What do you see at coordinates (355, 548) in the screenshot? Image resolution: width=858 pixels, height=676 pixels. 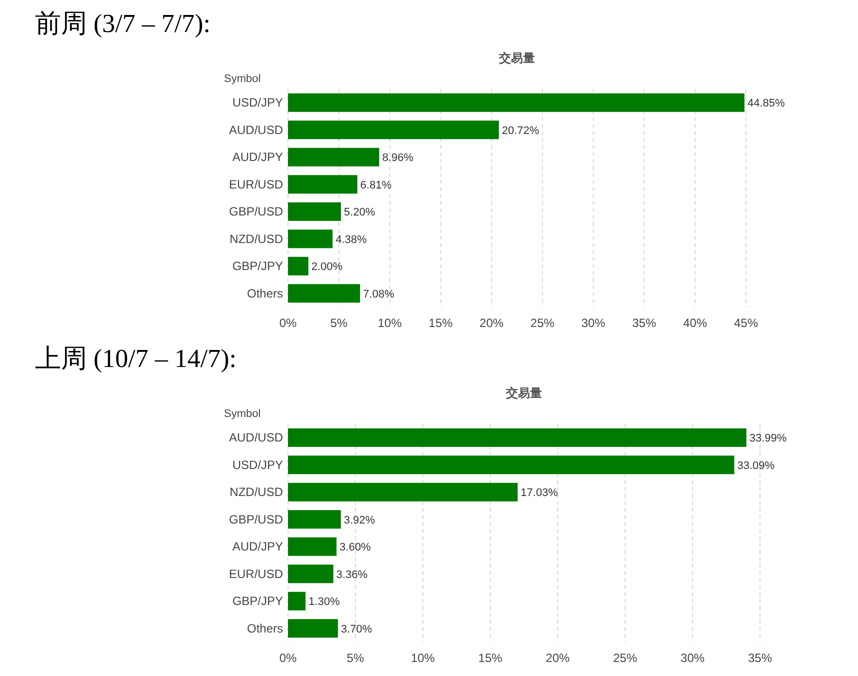 I see `data-label: 3.60%` at bounding box center [355, 548].